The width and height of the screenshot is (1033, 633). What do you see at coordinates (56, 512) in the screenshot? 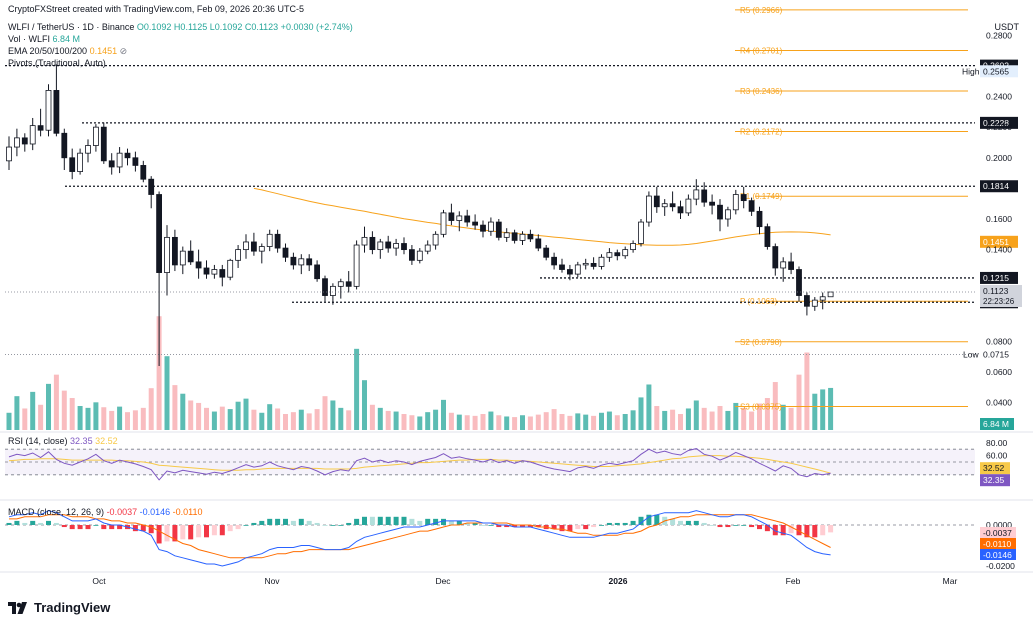
I see `macd-label: MACD (close, 12, 26, 9)` at bounding box center [56, 512].